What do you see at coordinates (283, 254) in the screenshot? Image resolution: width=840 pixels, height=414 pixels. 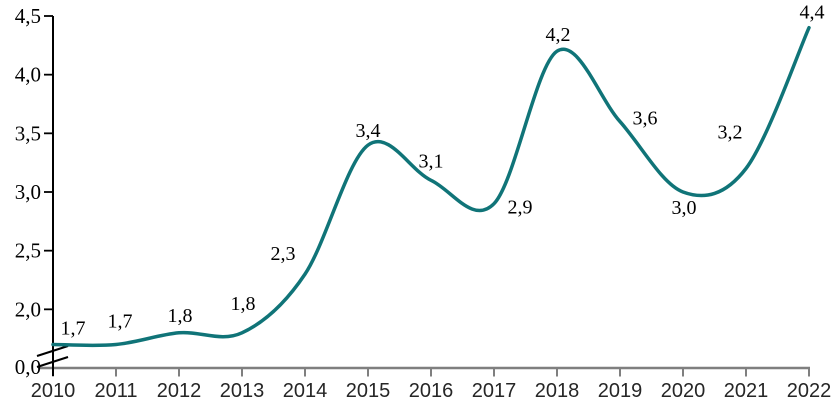 I see `data-label: 2,3` at bounding box center [283, 254].